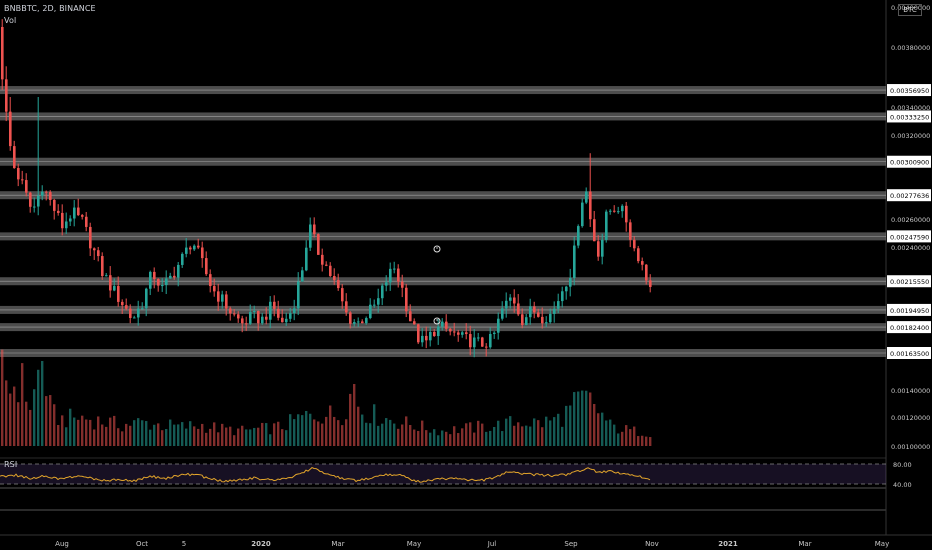 The image size is (932, 550). What do you see at coordinates (728, 544) in the screenshot?
I see `time-tick-label: 2021` at bounding box center [728, 544].